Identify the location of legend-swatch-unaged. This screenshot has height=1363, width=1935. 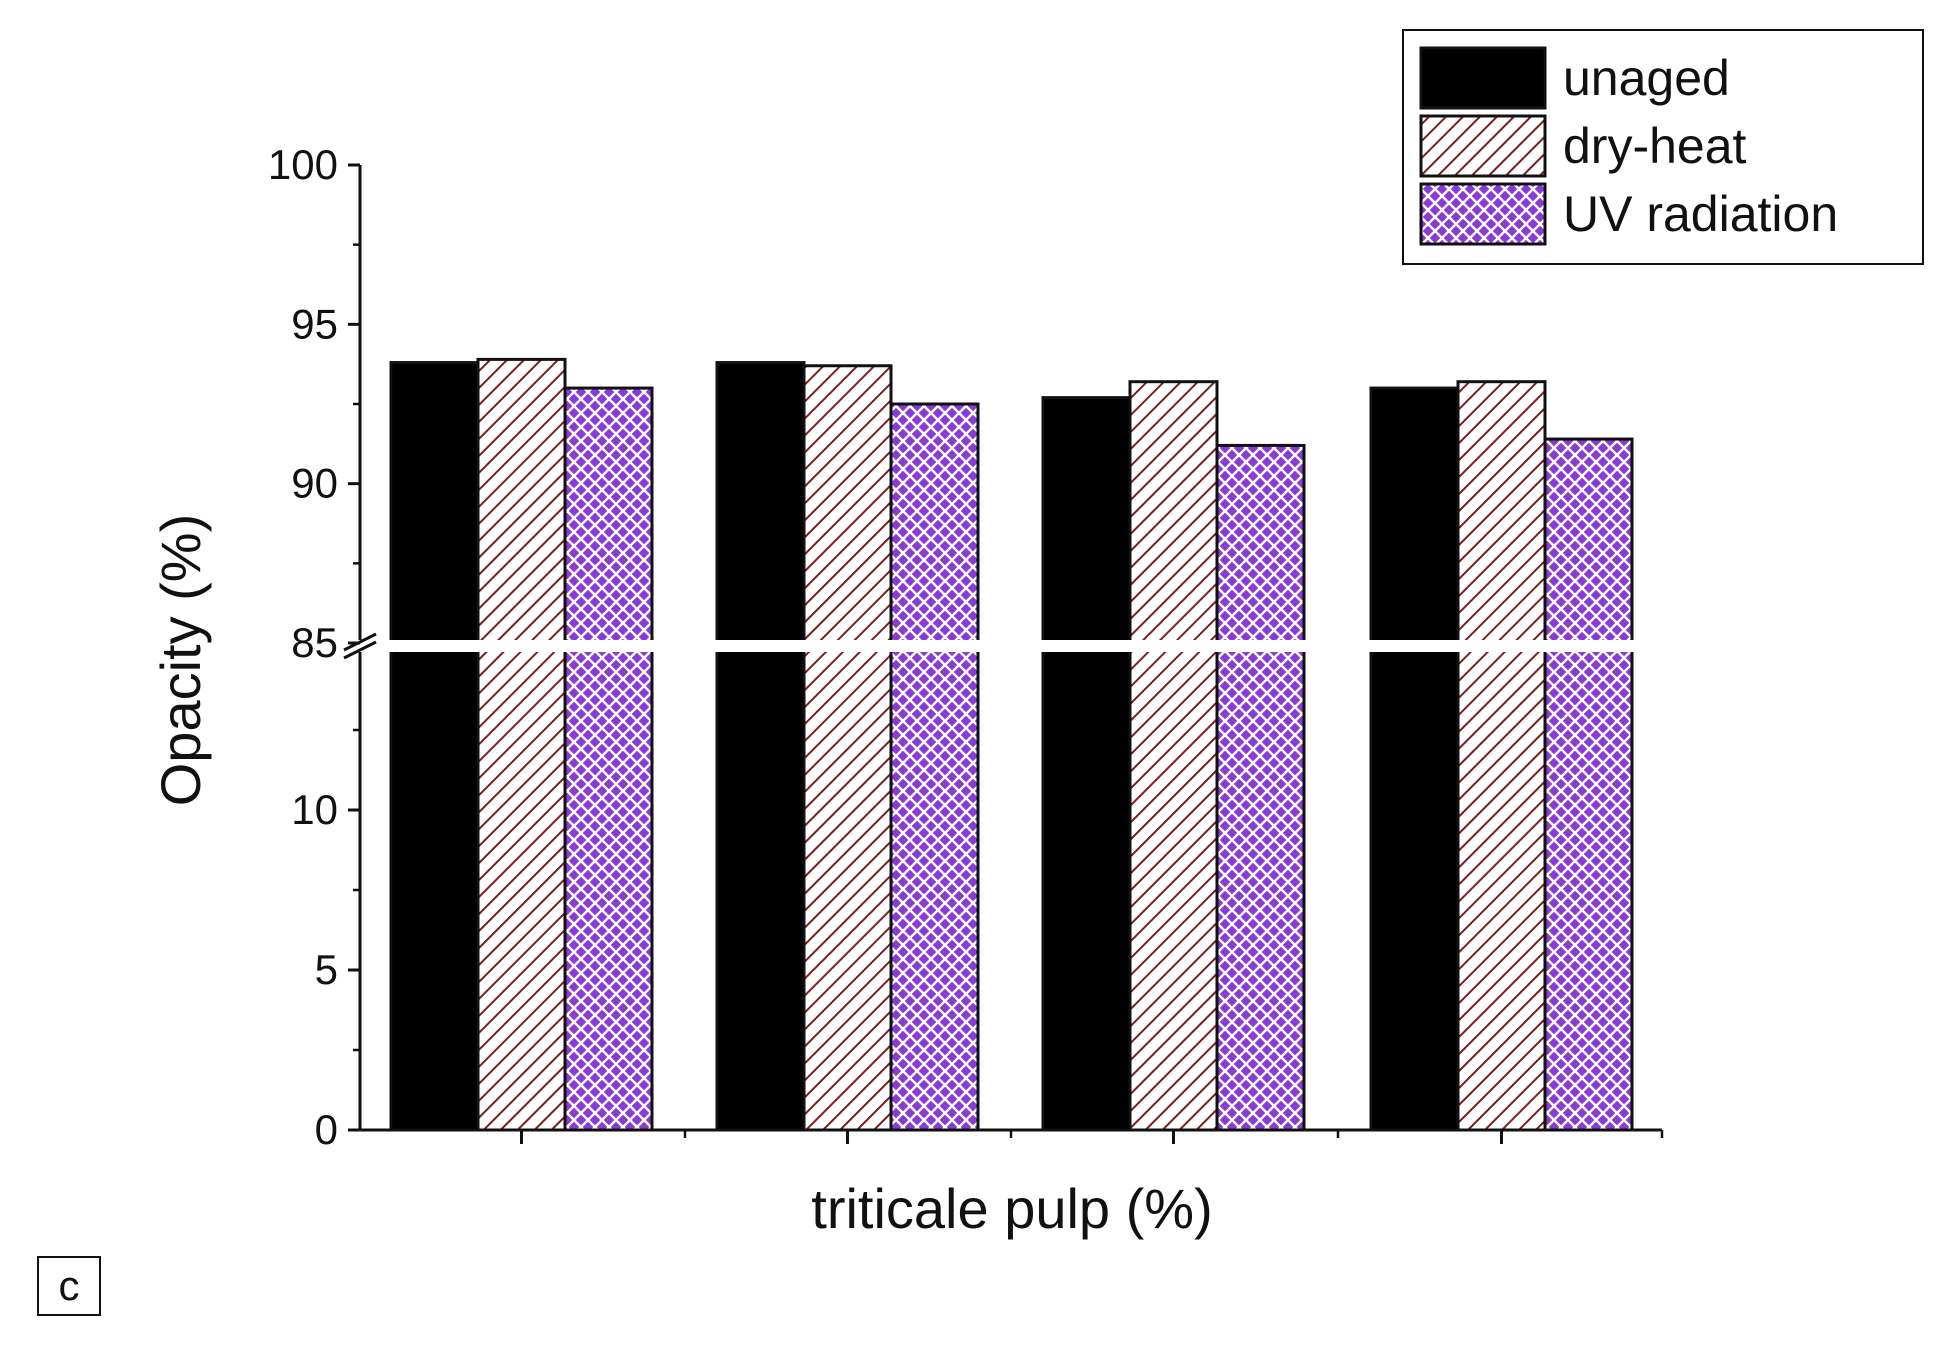
(1483, 78).